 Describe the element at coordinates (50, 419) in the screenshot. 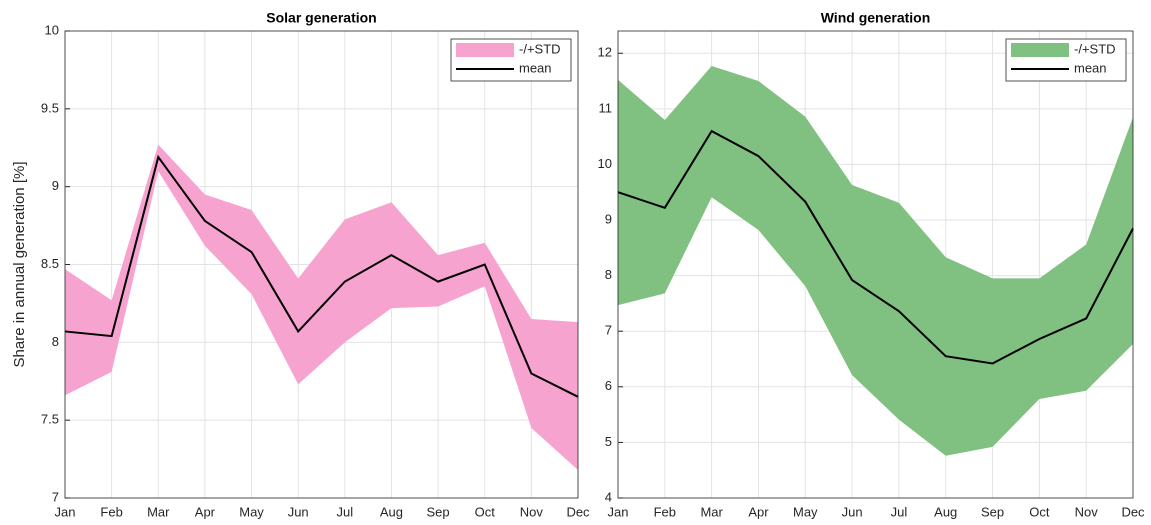

I see `y-tick-label: 7.5` at that location.